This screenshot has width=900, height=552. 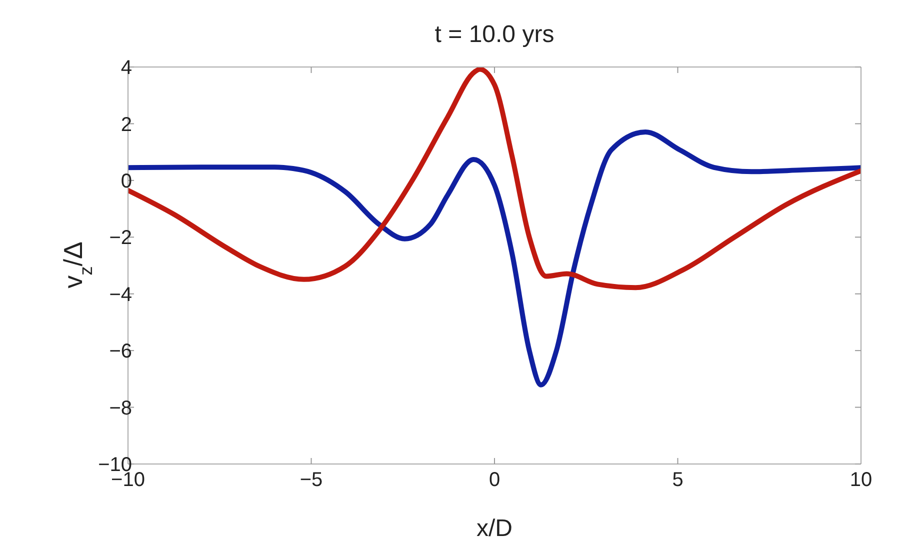 I want to click on chart-title: t = 10.0 yrs, so click(x=494, y=34).